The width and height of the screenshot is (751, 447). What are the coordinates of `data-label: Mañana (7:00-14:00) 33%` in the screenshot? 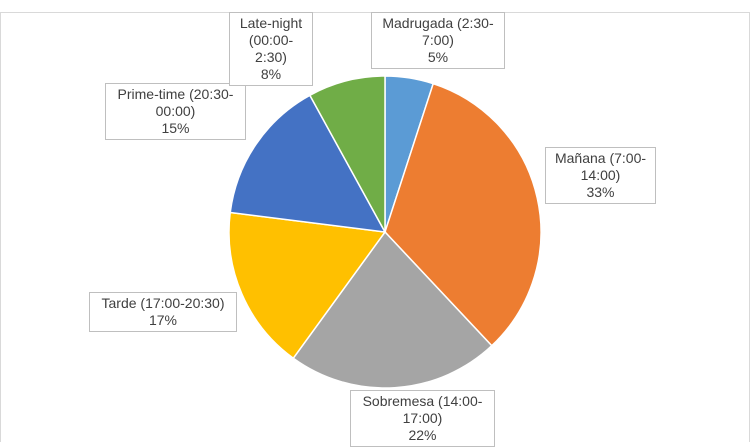 It's located at (600, 175).